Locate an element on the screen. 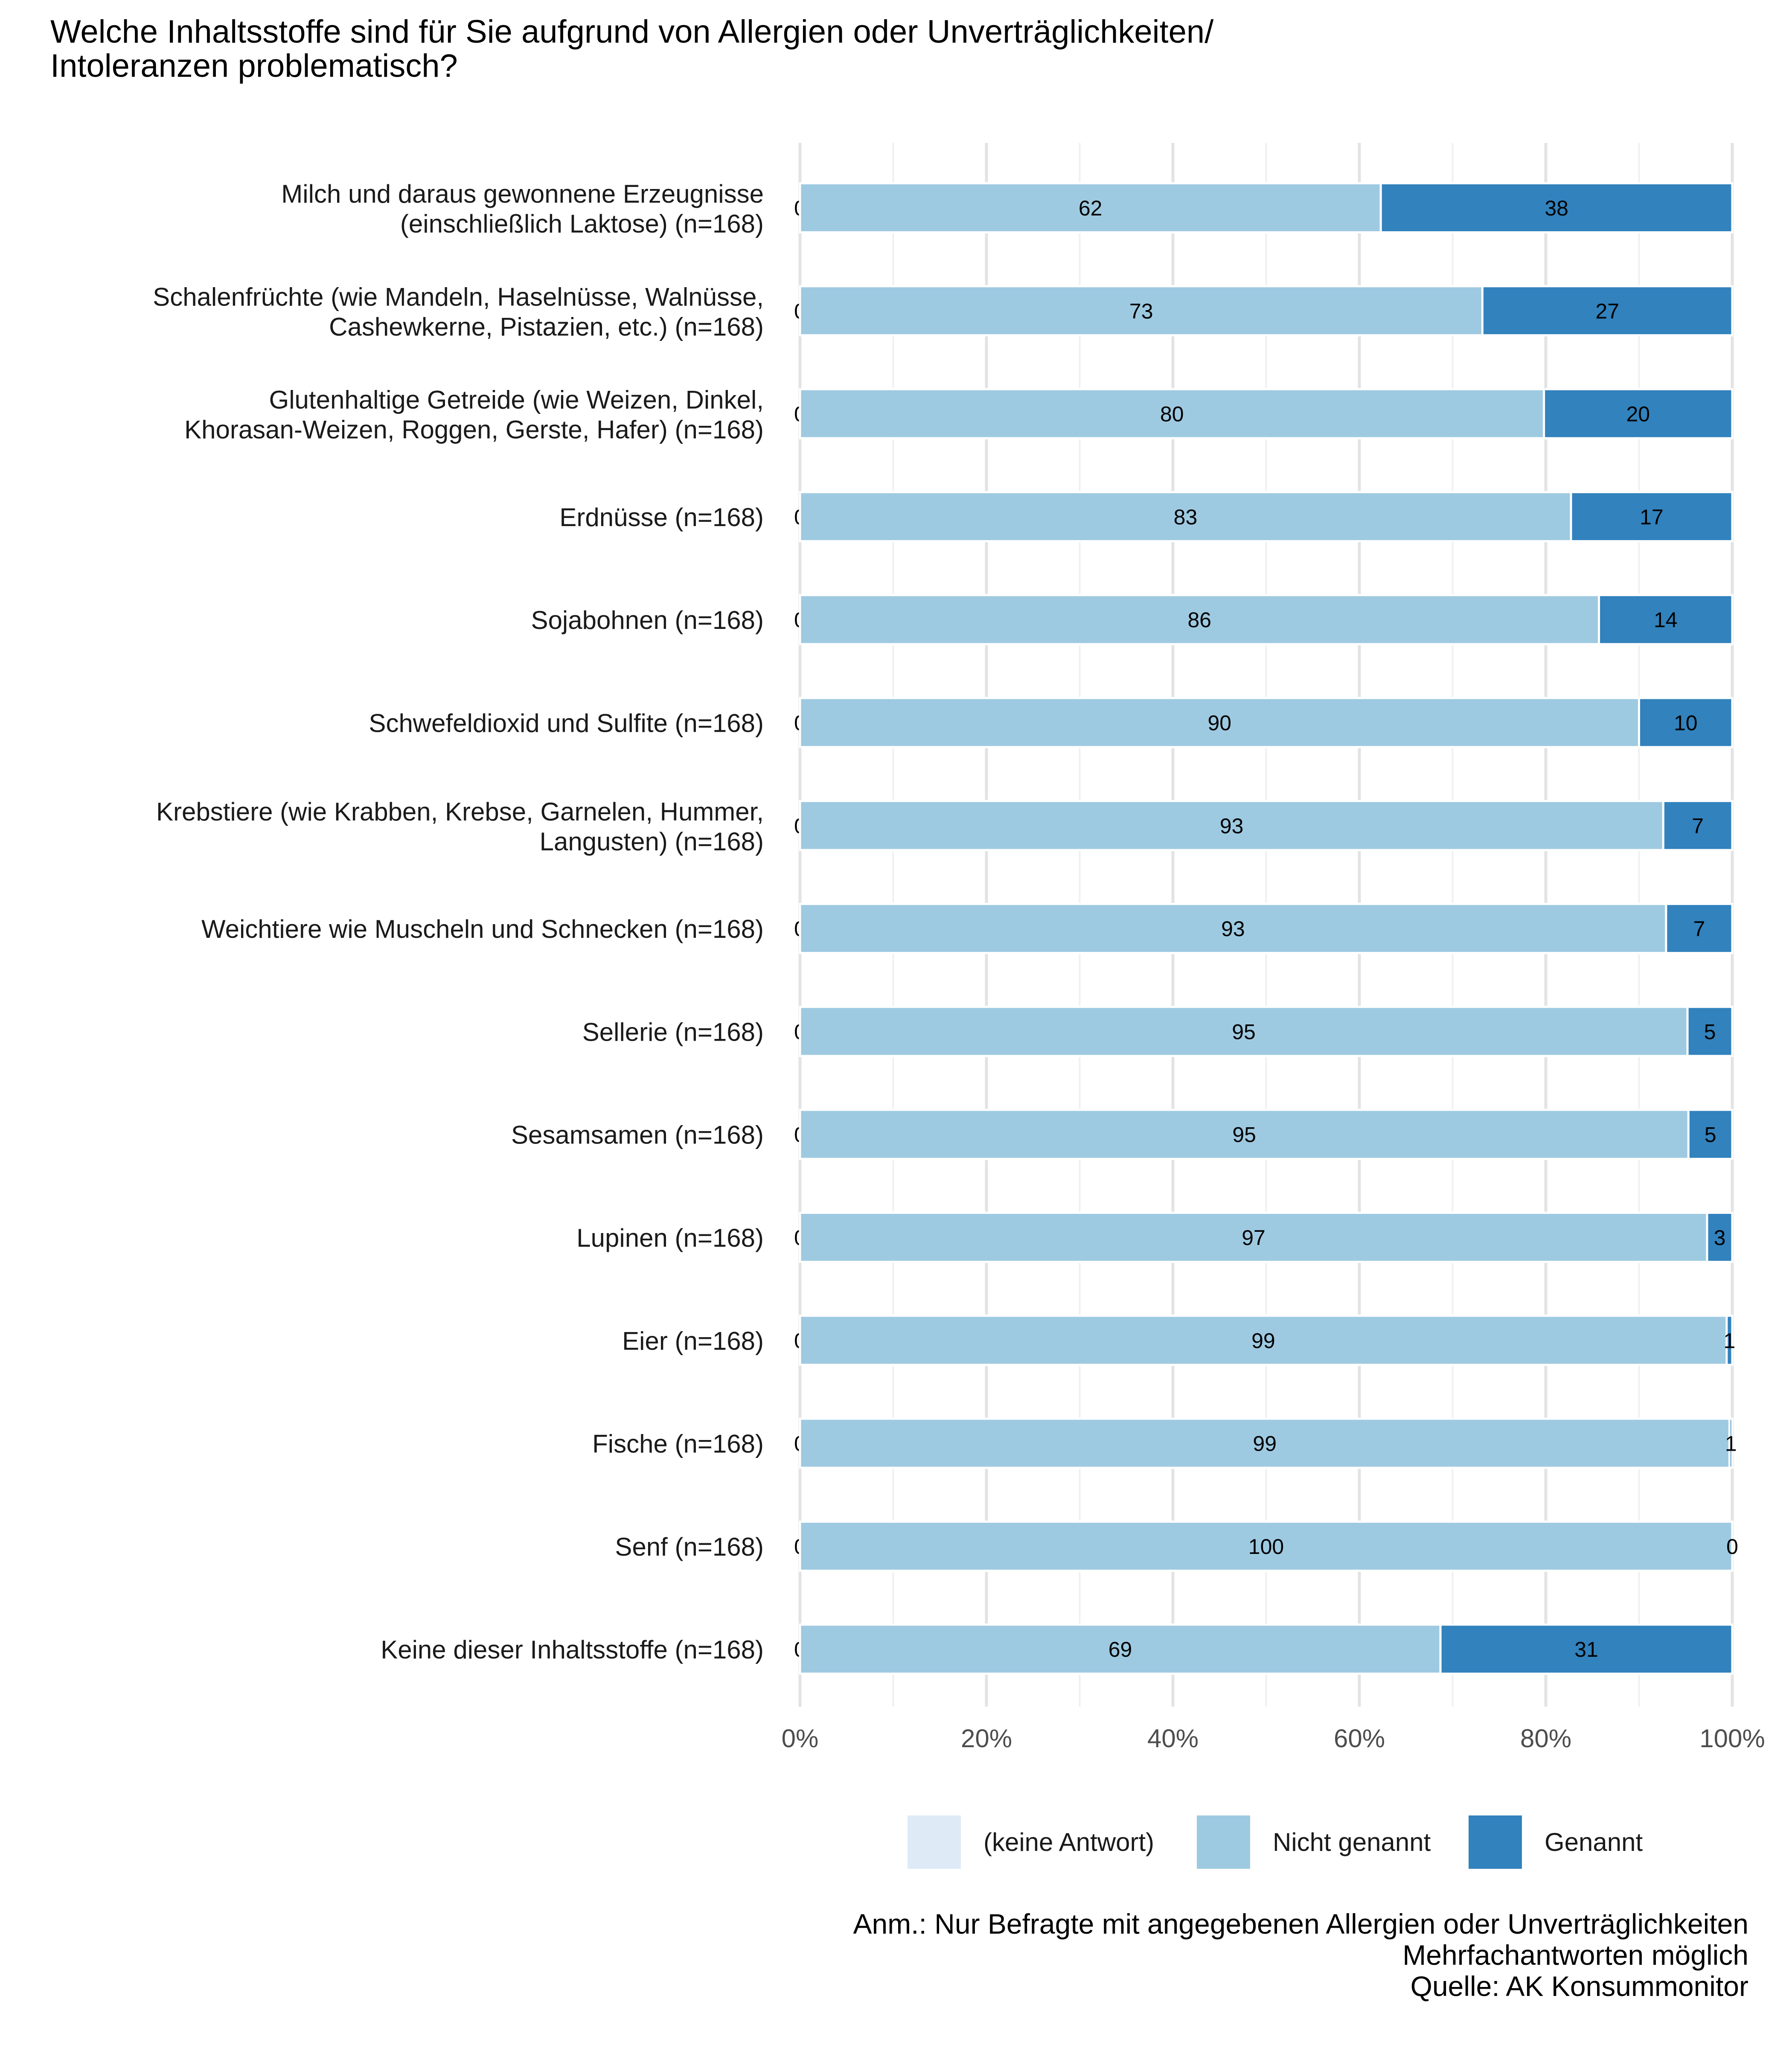  bar-row: 06238 is located at coordinates (1264, 207).